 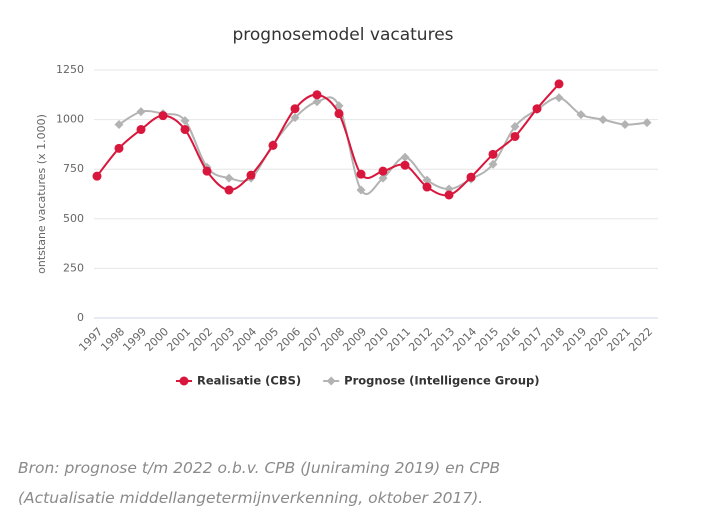 What do you see at coordinates (200, 339) in the screenshot?
I see `x-tick-label: 2002` at bounding box center [200, 339].